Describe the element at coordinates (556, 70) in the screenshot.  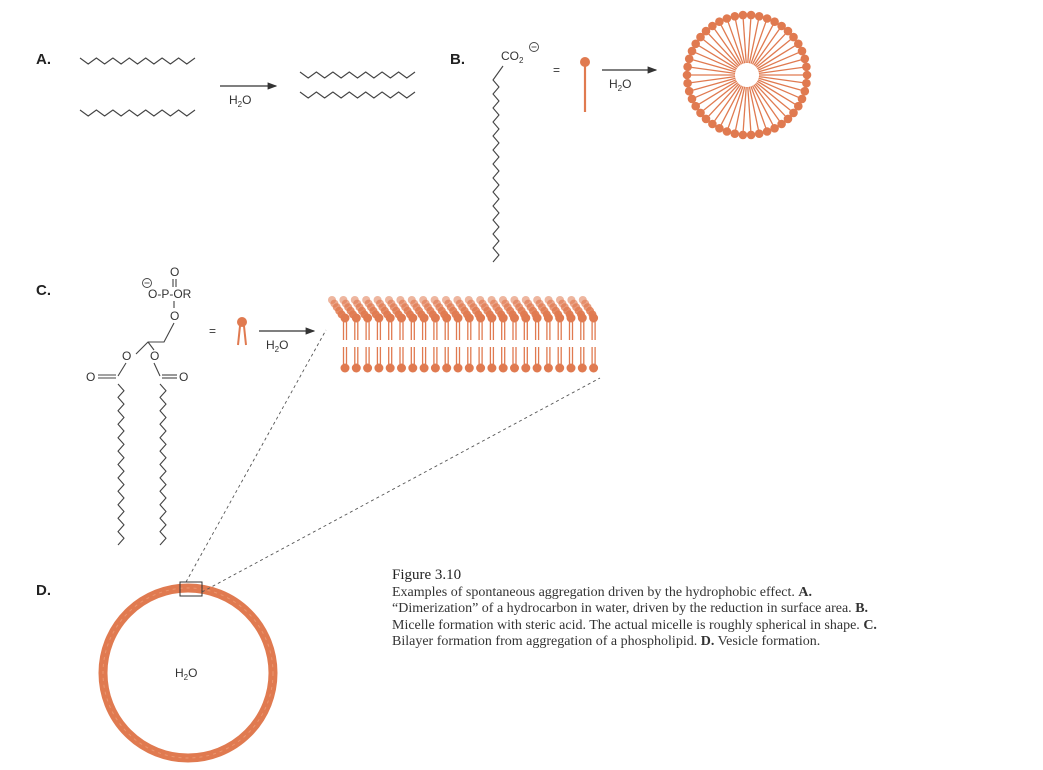
I see `equals-sign-b: =` at that location.